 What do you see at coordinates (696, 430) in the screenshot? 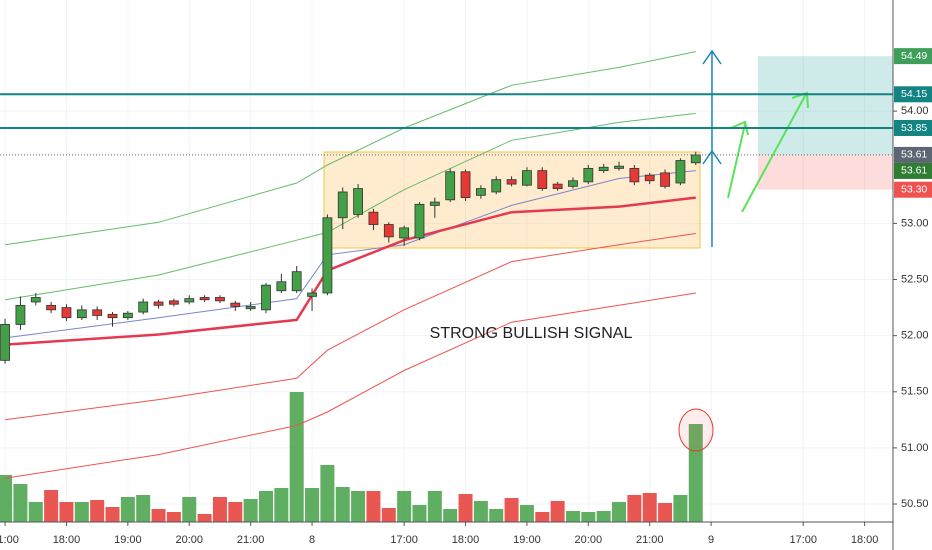
I see `highlight-circle` at bounding box center [696, 430].